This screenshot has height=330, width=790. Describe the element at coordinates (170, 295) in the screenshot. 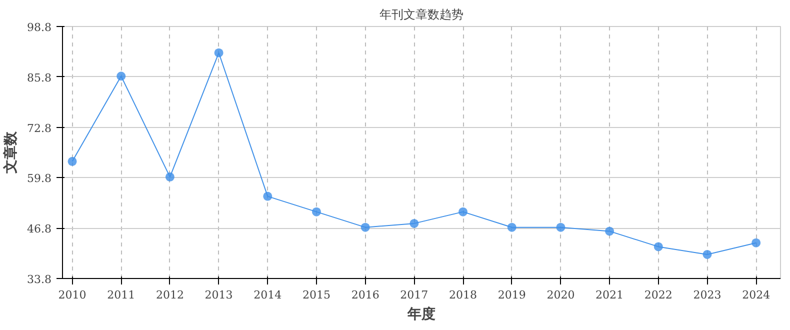

I see `x-tick-label: 2012` at that location.